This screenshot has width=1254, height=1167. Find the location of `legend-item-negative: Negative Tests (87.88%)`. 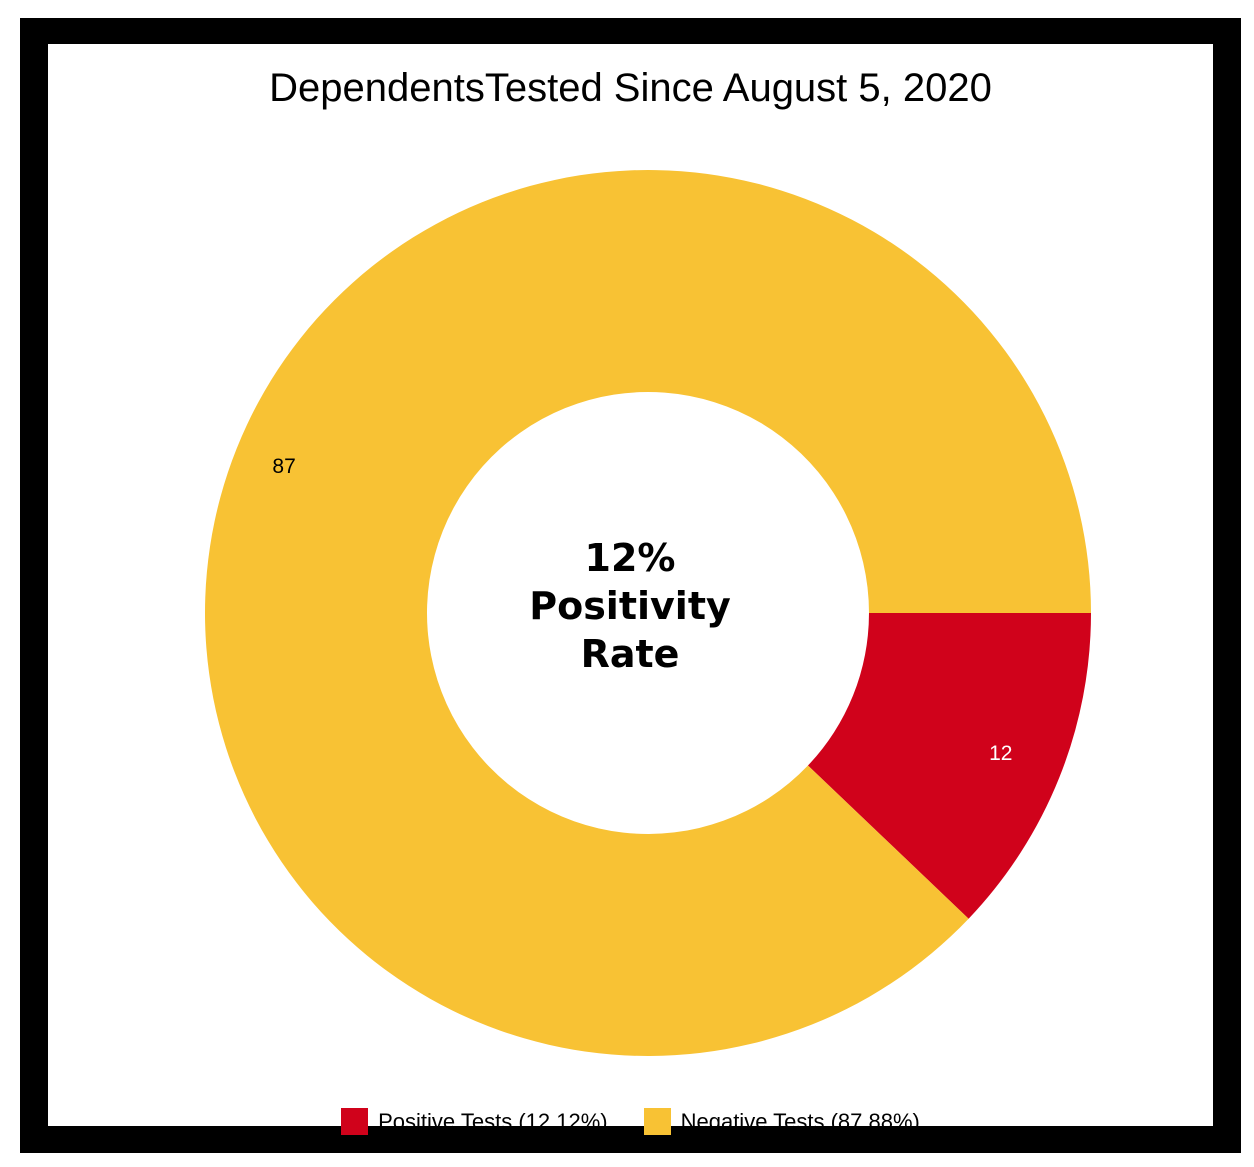

legend-item-negative: Negative Tests (87.88%) is located at coordinates (781, 1121).